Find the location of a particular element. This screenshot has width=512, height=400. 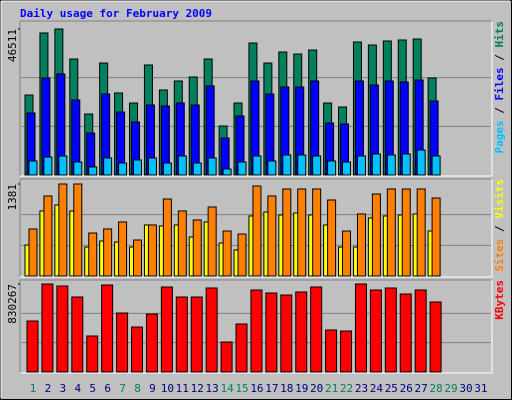

x-tick-label: 10 is located at coordinates (167, 388).